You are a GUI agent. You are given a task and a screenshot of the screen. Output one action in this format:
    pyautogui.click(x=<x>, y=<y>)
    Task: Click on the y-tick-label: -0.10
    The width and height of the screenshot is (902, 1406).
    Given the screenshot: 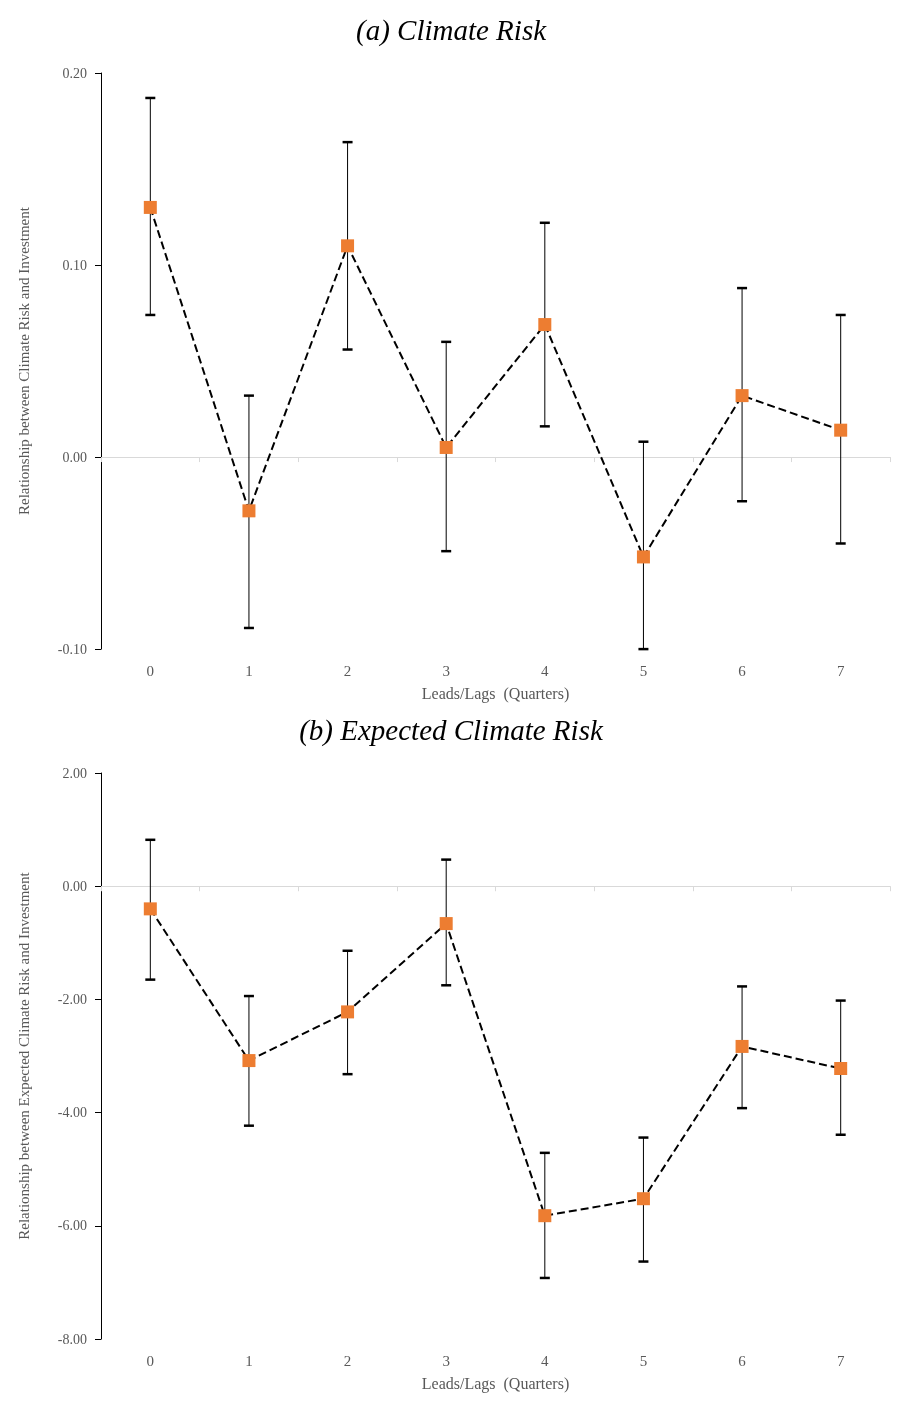 What is the action you would take?
    pyautogui.click(x=72, y=649)
    